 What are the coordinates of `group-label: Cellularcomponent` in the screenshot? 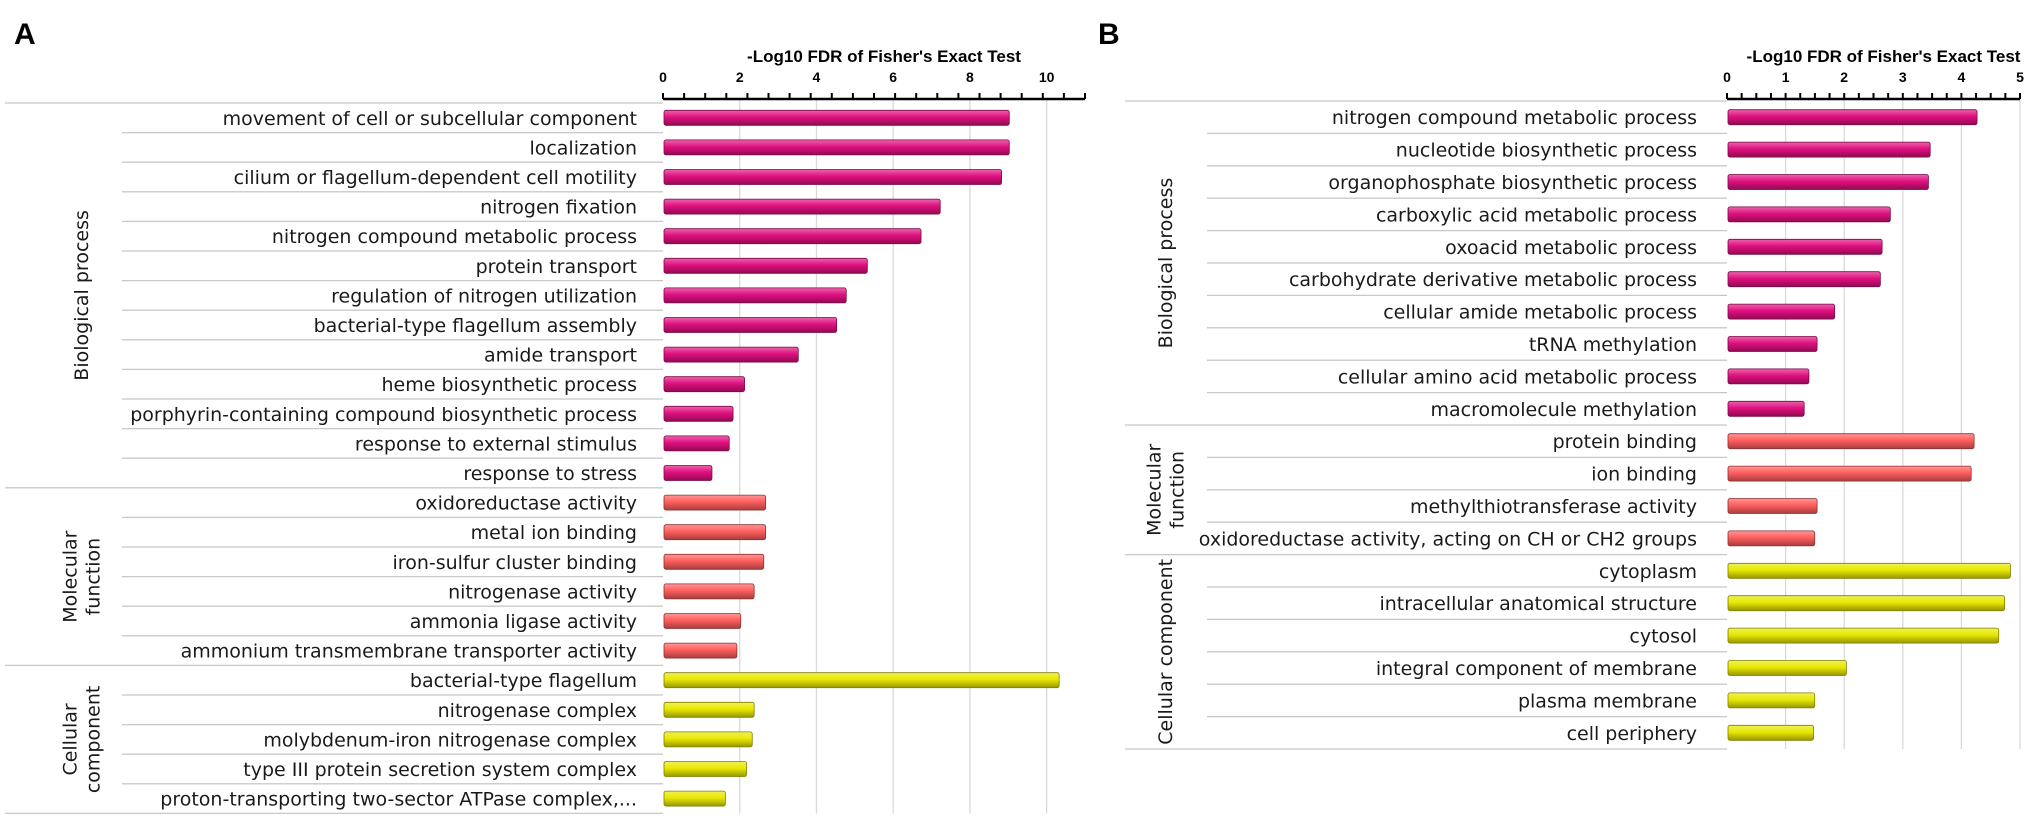 It's located at (82, 740).